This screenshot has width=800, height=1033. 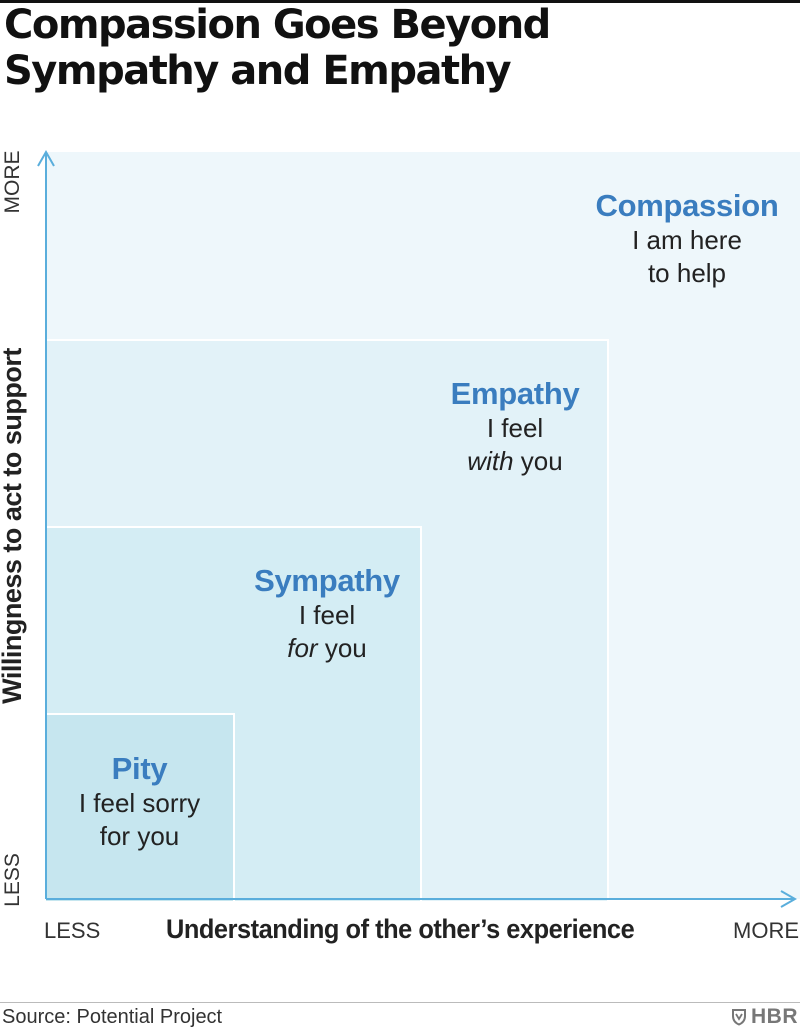 What do you see at coordinates (258, 71) in the screenshot?
I see `title-line-2: Sympathy and Empathy` at bounding box center [258, 71].